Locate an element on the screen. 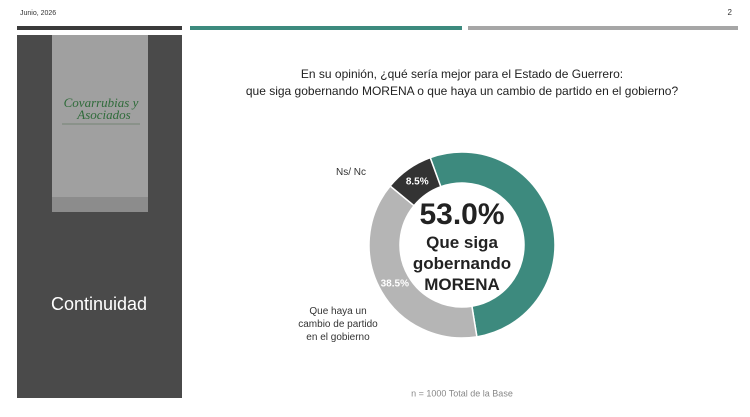 The image size is (750, 417). value-label: 38.5% is located at coordinates (395, 283).